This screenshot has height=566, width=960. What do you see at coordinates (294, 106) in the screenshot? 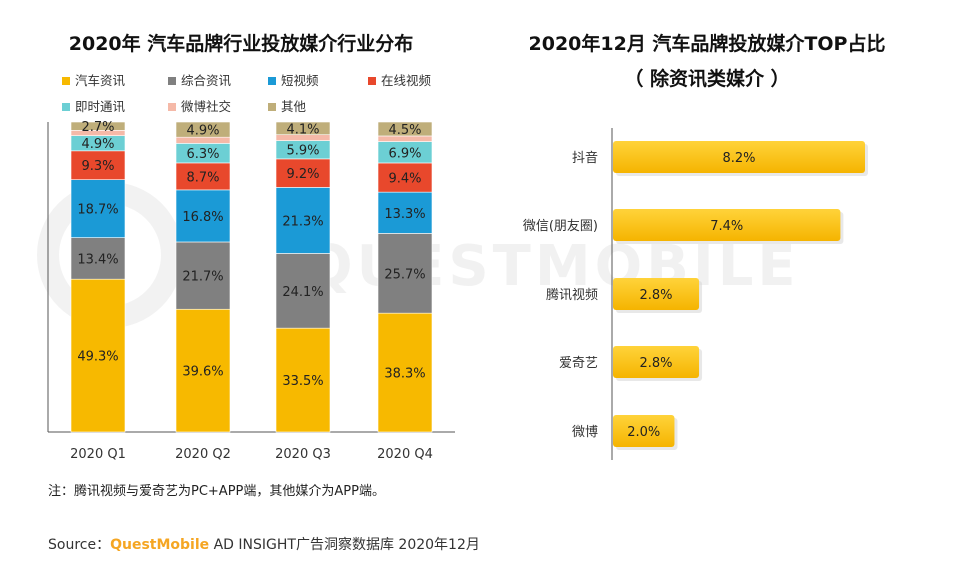
I see `legend-label-7: 其他` at bounding box center [294, 106].